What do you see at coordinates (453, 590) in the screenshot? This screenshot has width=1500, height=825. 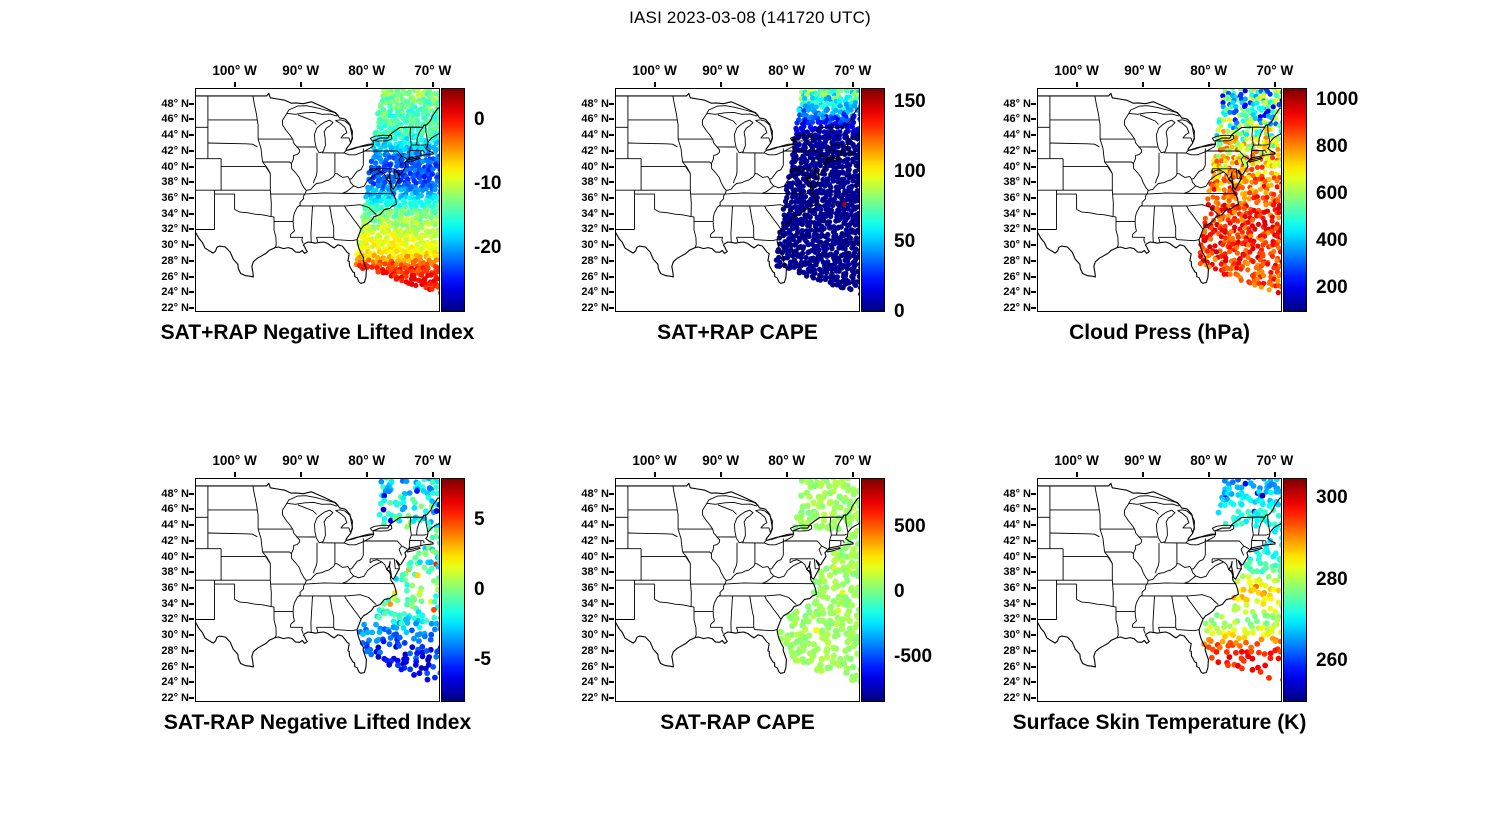 I see `colorbar-sat-minus-rap-negative-lifted-index` at bounding box center [453, 590].